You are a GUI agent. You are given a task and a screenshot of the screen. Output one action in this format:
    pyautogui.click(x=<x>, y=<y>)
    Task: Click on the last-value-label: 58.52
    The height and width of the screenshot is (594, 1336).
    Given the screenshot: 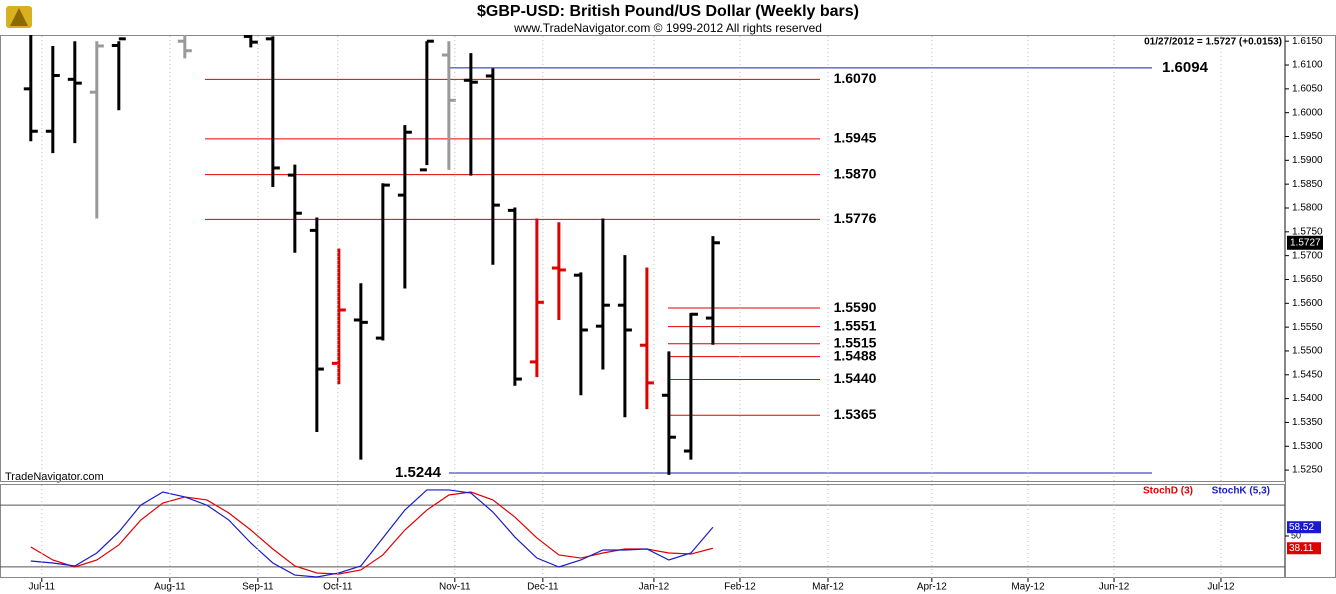 What is the action you would take?
    pyautogui.click(x=1301, y=527)
    